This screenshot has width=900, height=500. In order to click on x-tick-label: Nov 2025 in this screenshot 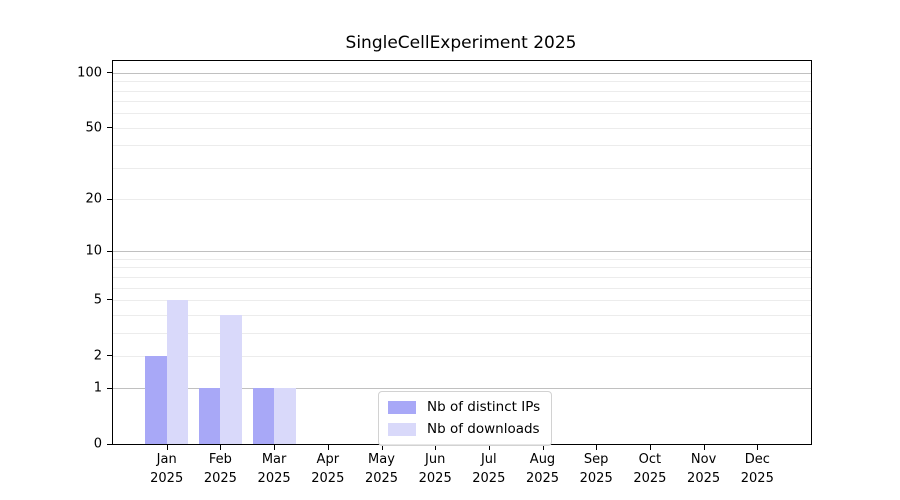, I will do `click(704, 469)`.